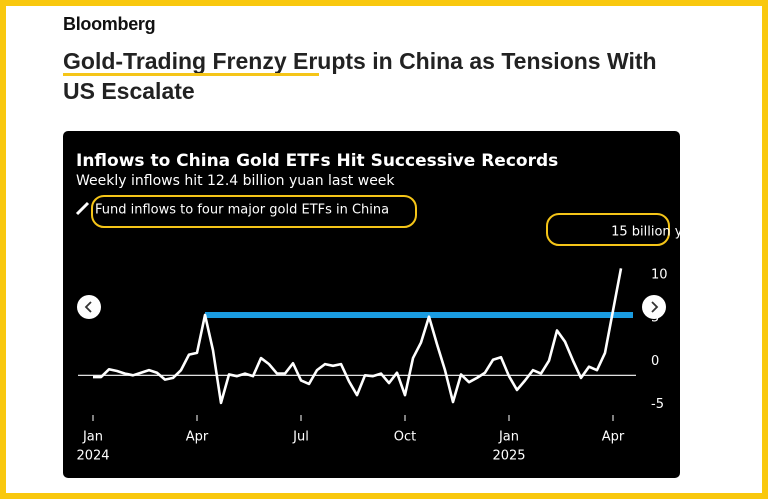 Image resolution: width=768 pixels, height=499 pixels. Describe the element at coordinates (109, 24) in the screenshot. I see `brand: Bloomberg` at that location.